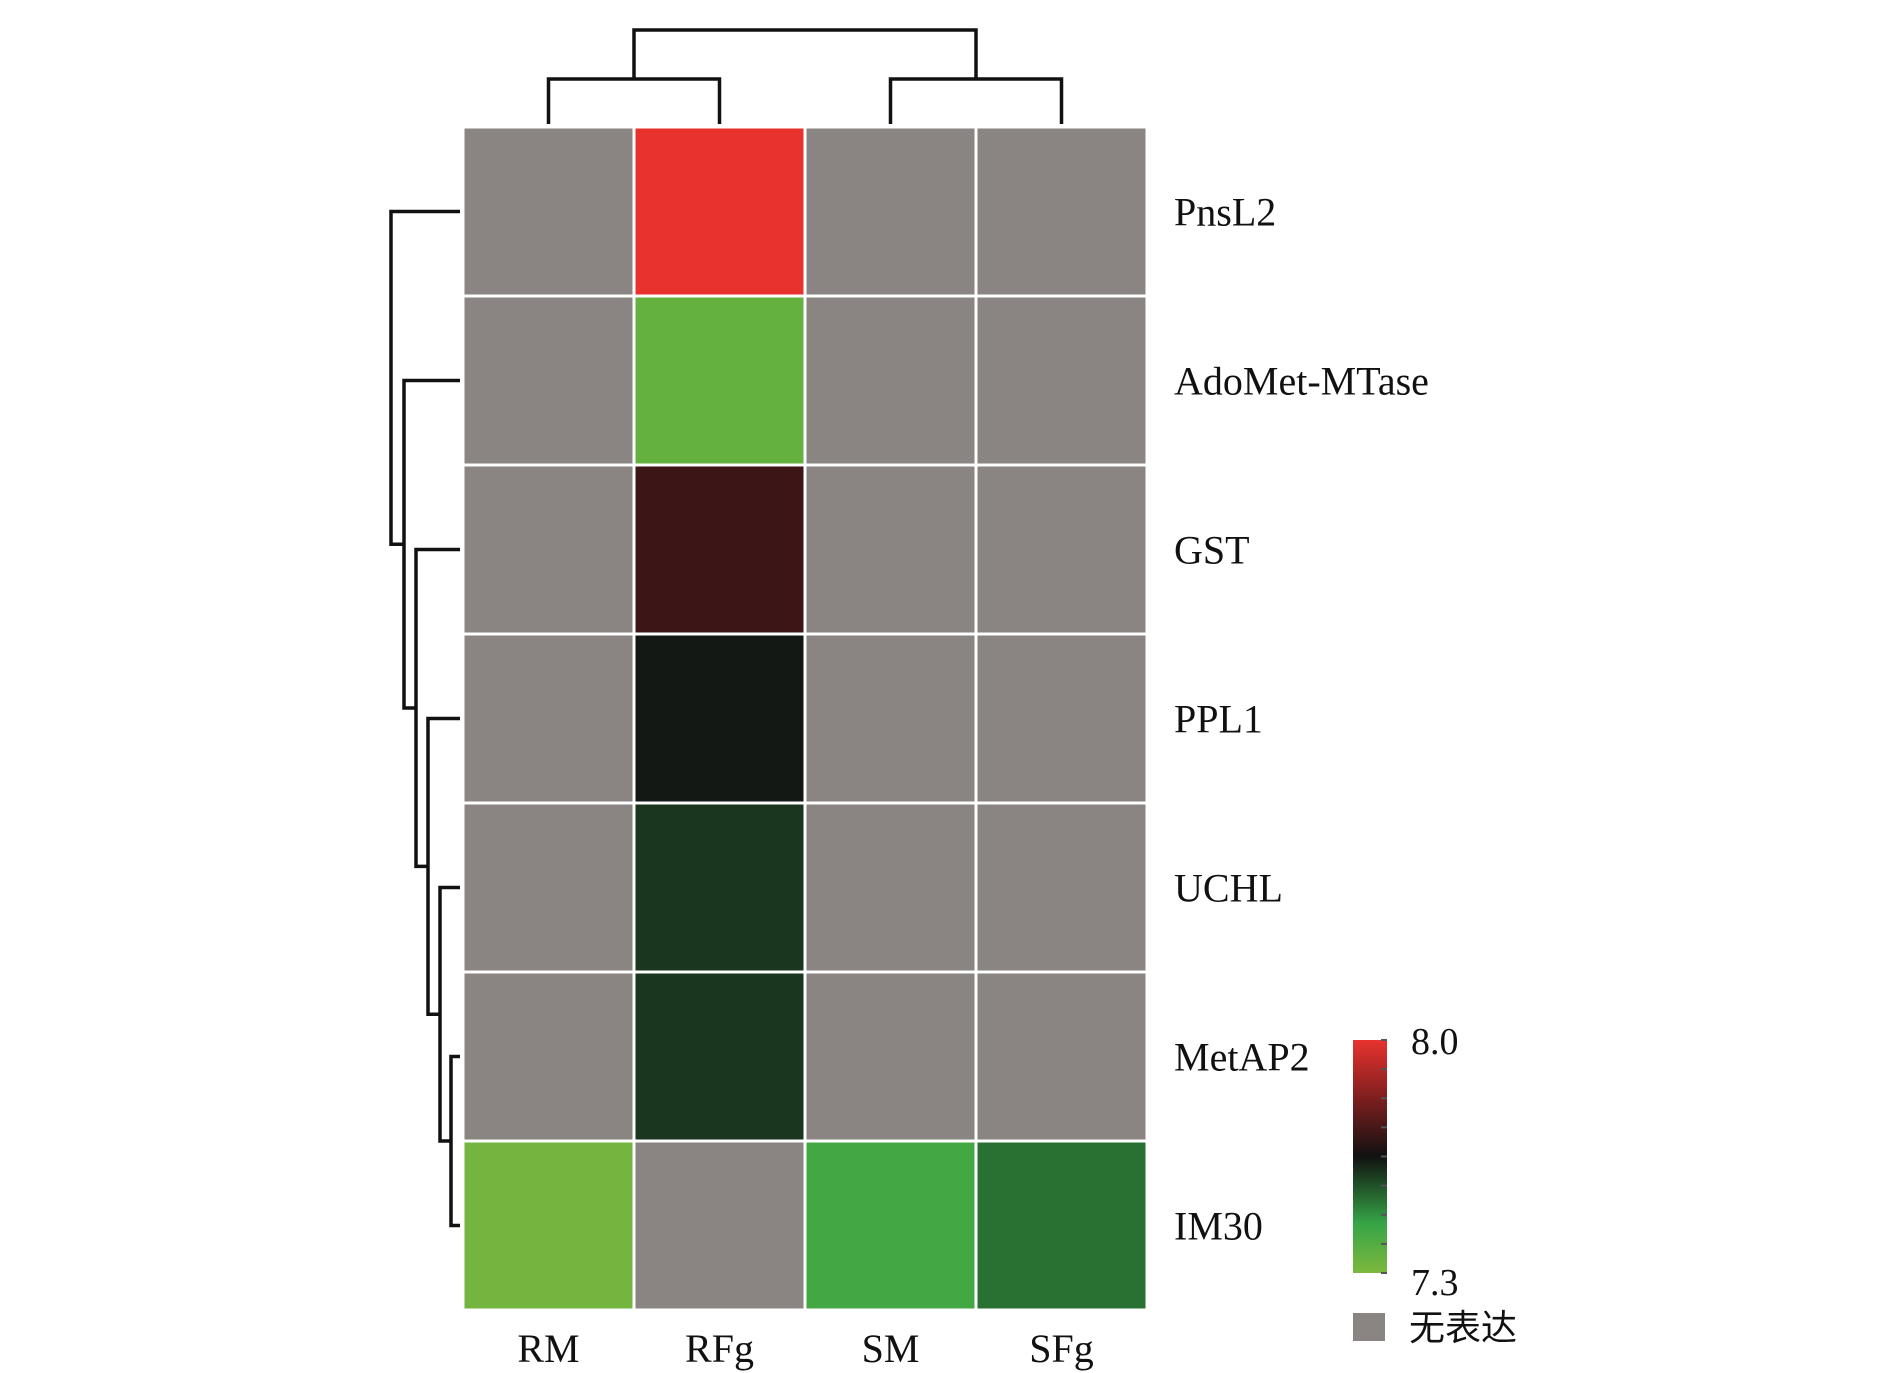 This screenshot has width=1890, height=1373. I want to click on heatmap-cell-pnsl2-rfg, so click(719, 211).